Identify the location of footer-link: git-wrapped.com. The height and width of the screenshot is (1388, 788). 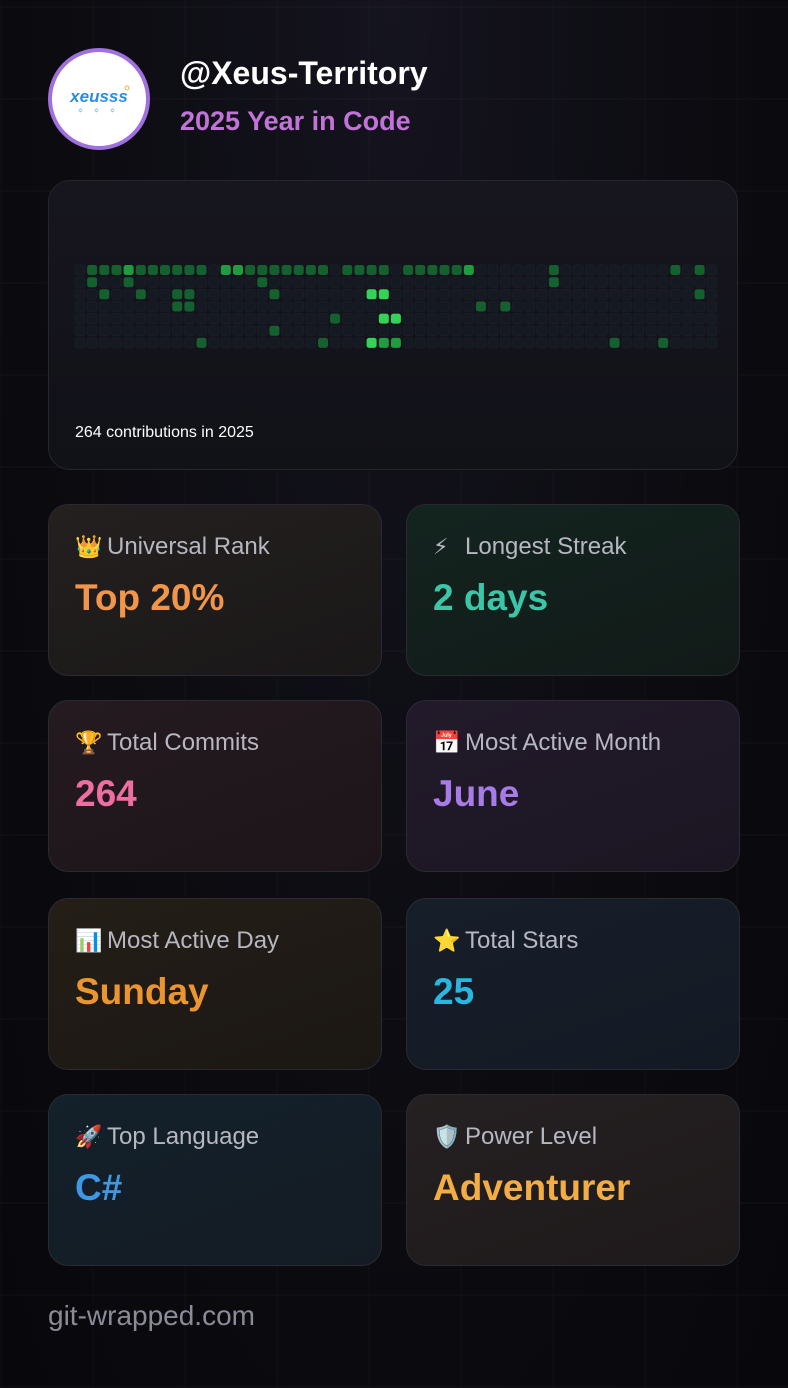
(151, 1315).